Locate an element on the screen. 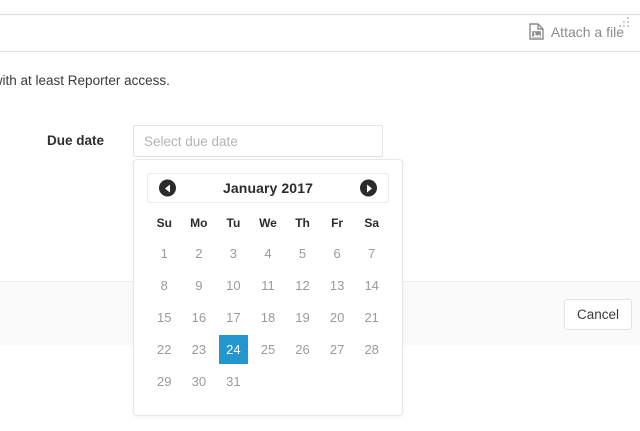  day-cell-selected: 24 is located at coordinates (233, 349).